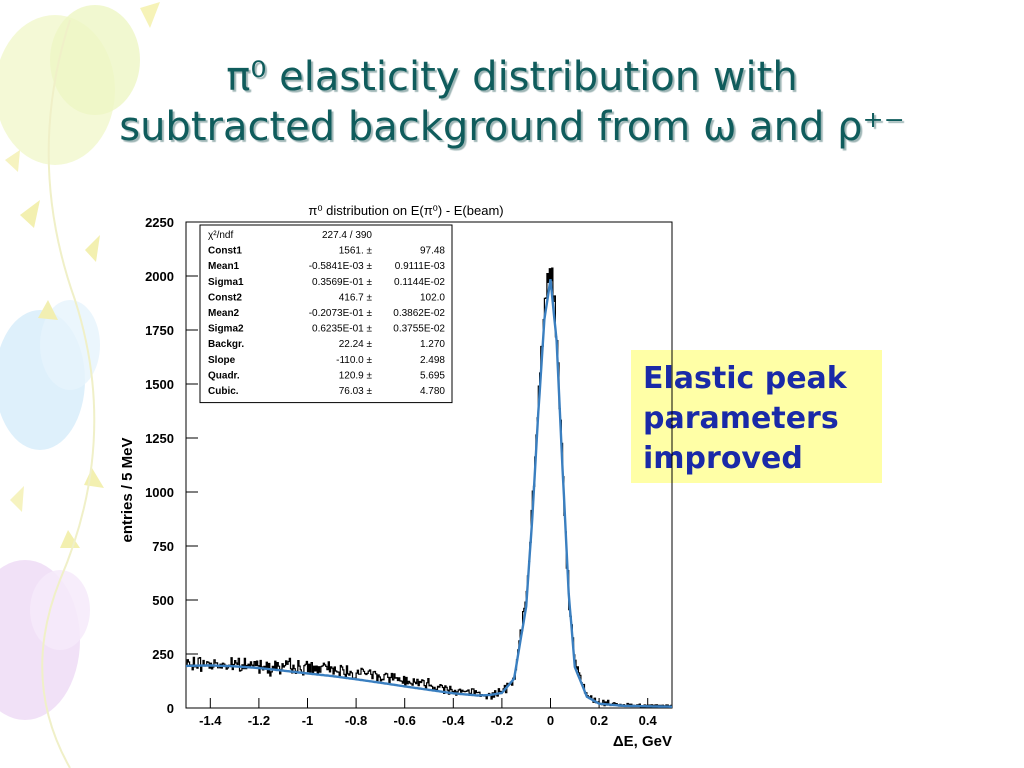  I want to click on slide-title-line-1: π⁰ elasticity distribution with, so click(512, 77).